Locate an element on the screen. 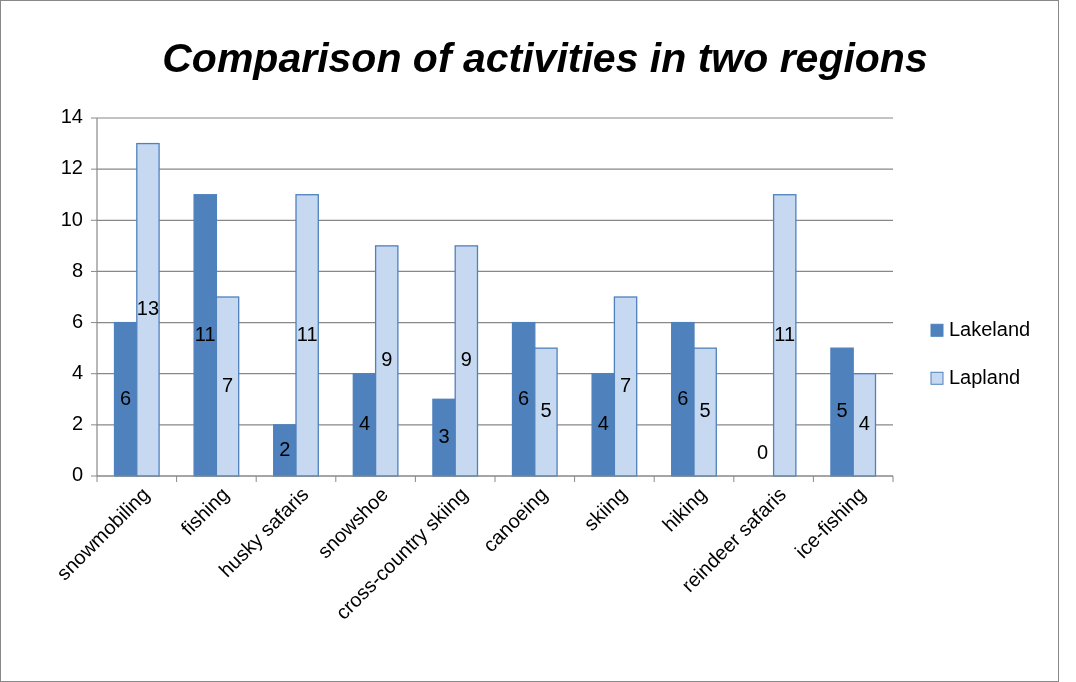 The width and height of the screenshot is (1076, 682). data-label: 3 is located at coordinates (444, 435).